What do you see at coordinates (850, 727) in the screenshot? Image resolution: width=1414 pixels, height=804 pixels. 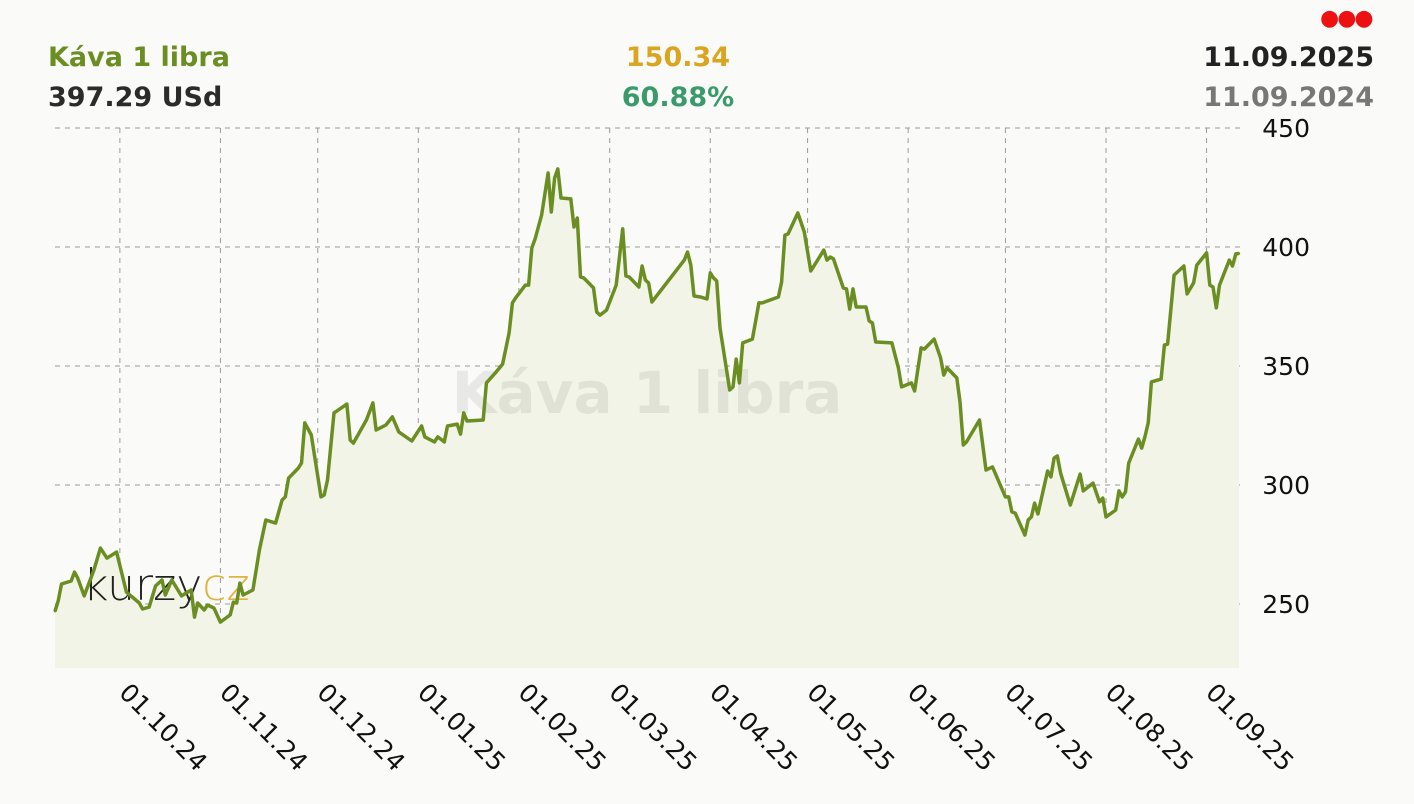 I see `x-tick-label: 01.05.25` at bounding box center [850, 727].